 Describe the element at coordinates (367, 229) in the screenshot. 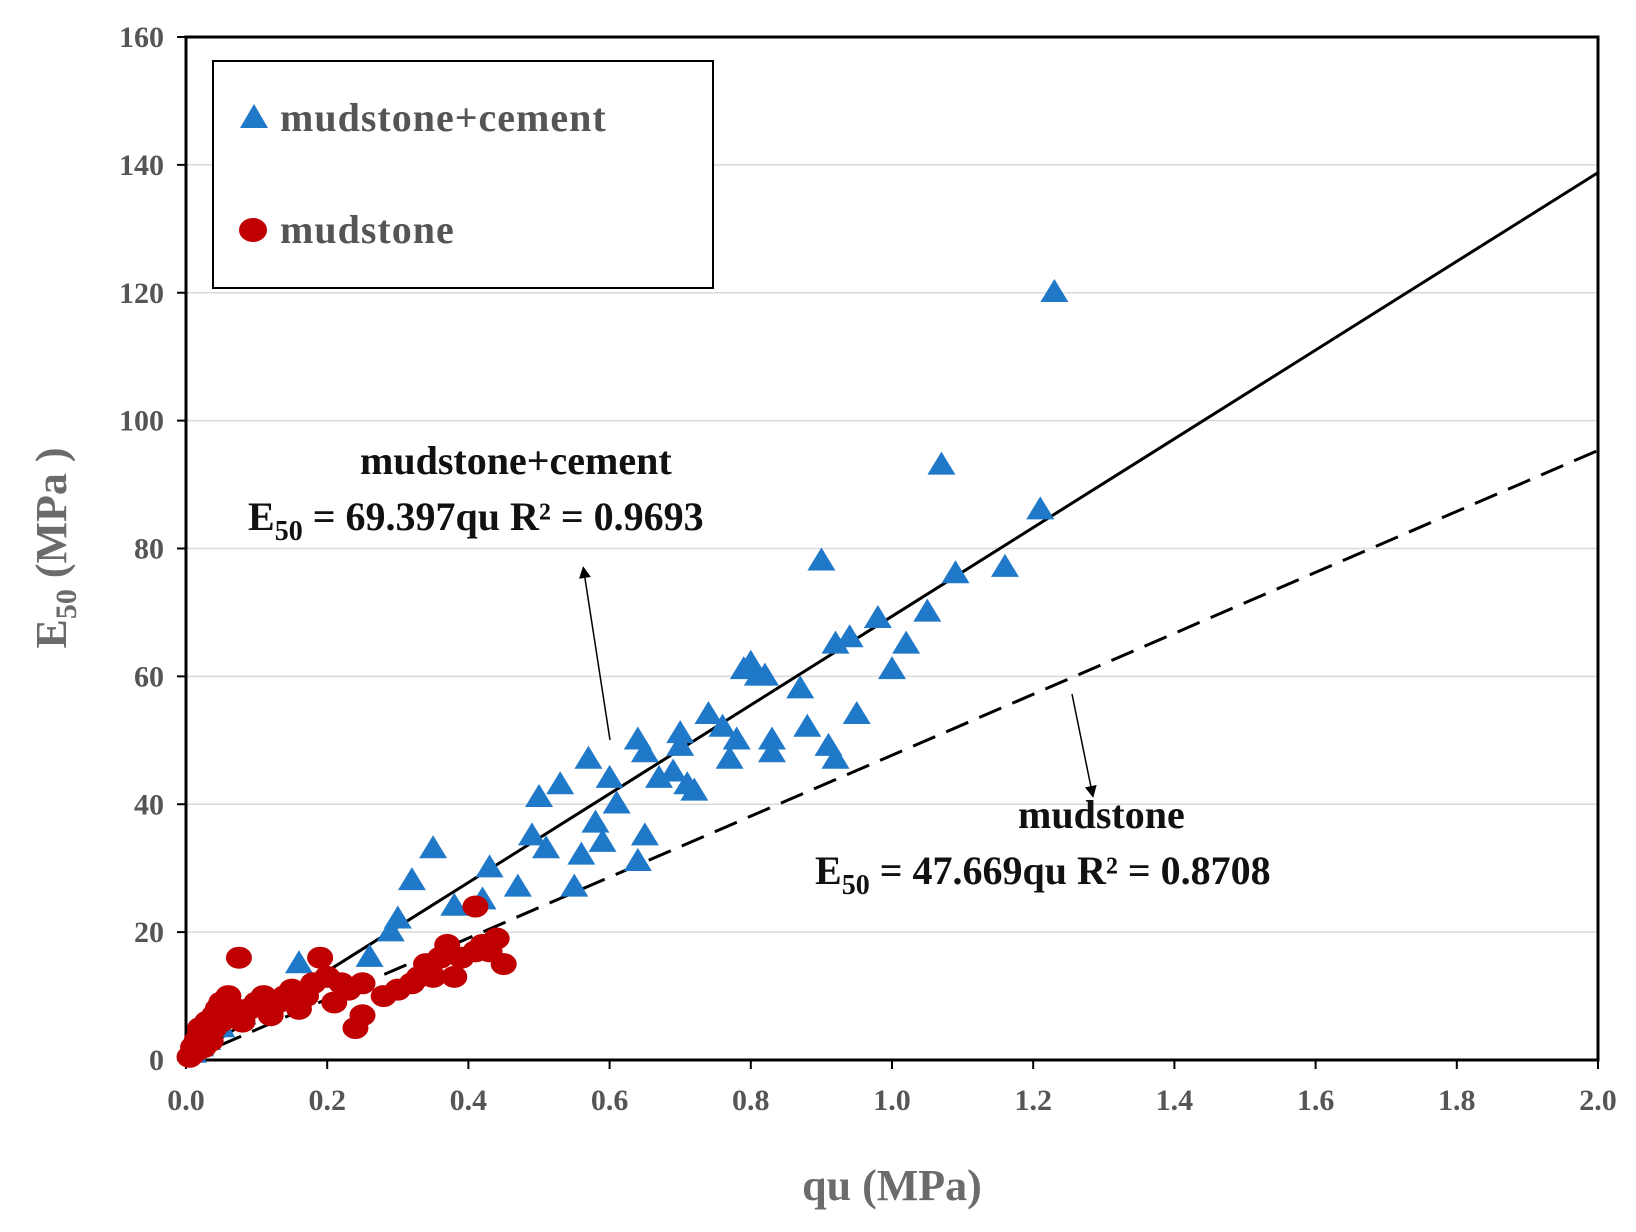

I see `legend-label-mudstone: mudstone` at that location.